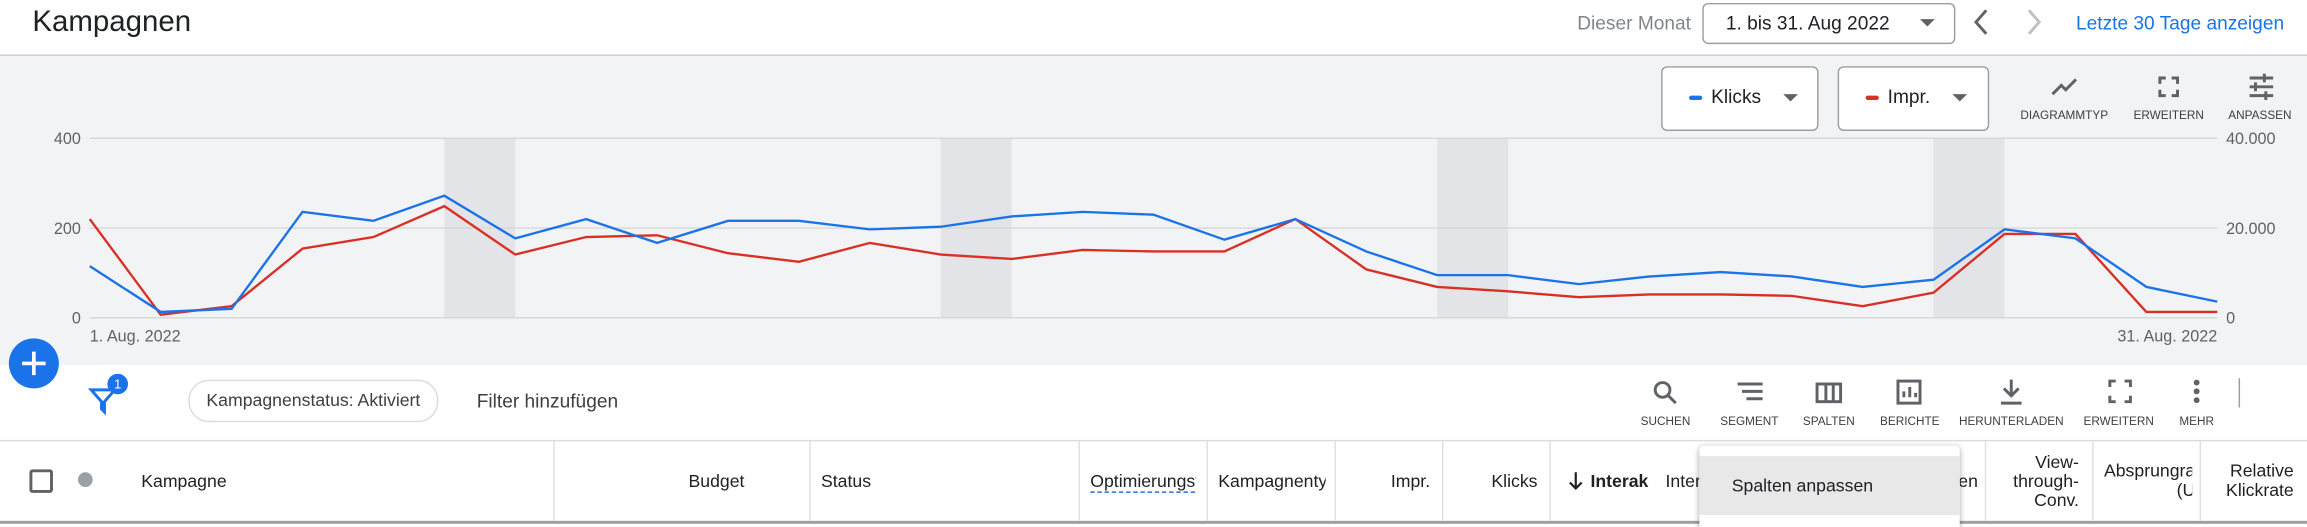 This screenshot has width=2307, height=527. What do you see at coordinates (1153, 28) in the screenshot?
I see `header` at bounding box center [1153, 28].